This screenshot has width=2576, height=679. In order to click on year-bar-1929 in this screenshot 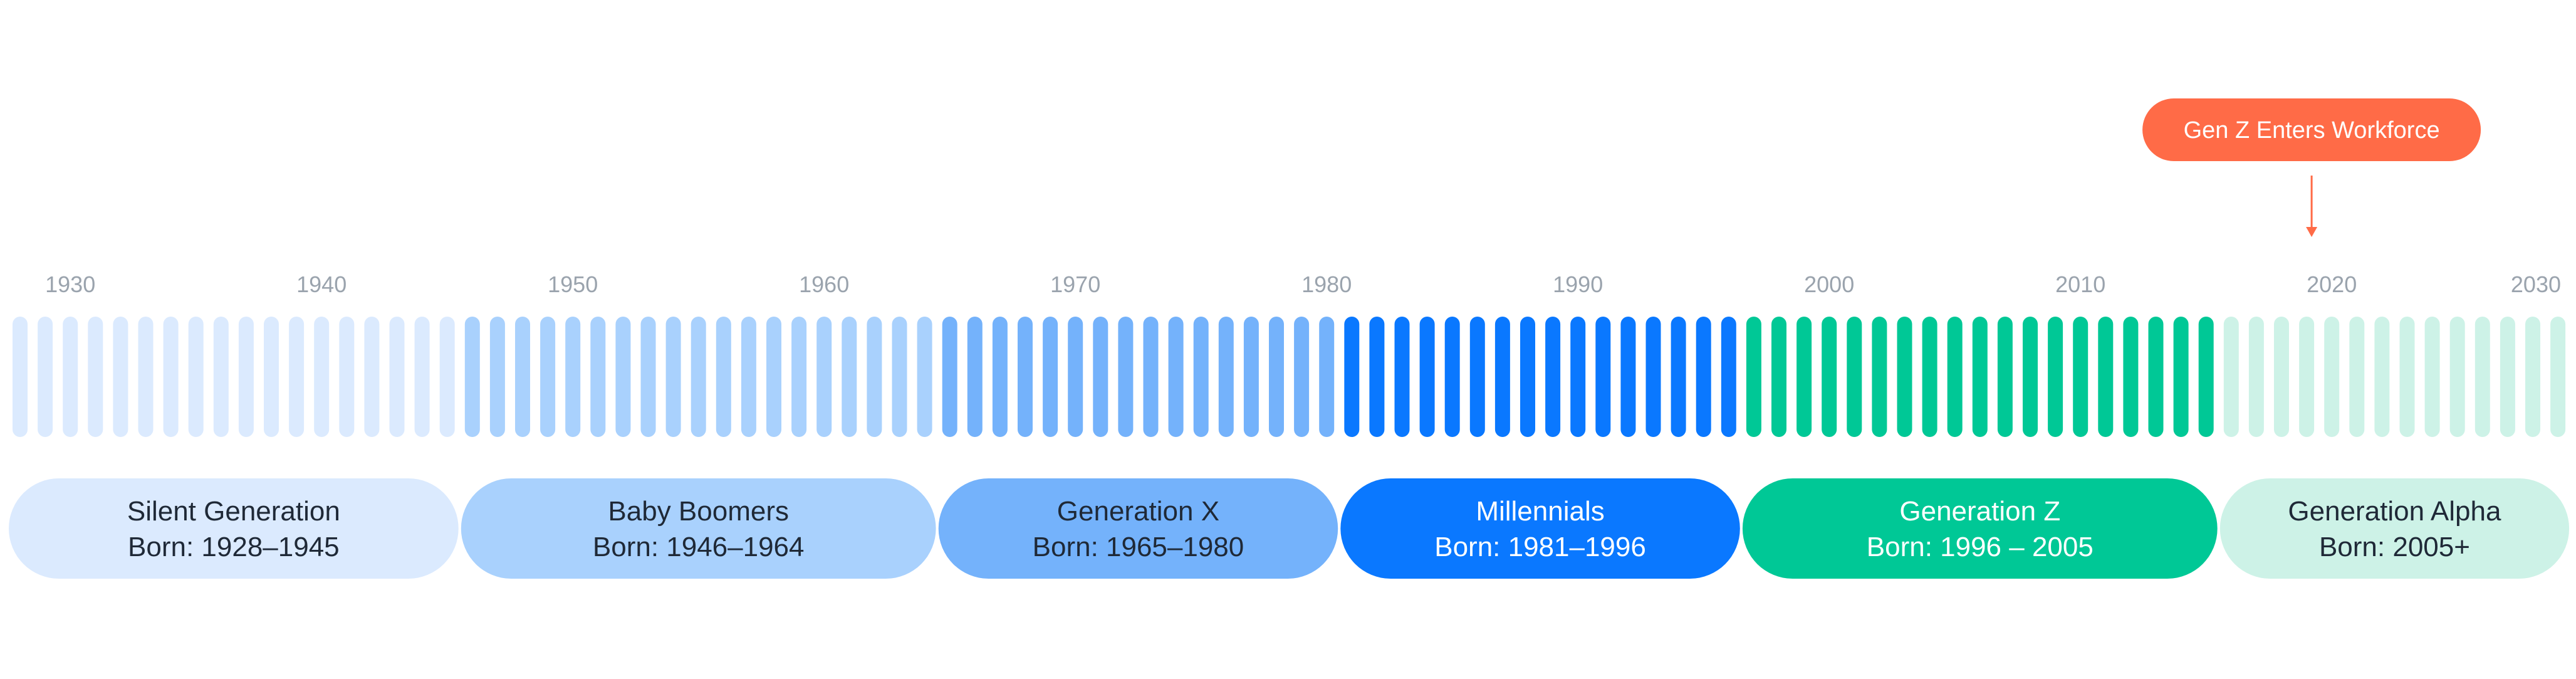, I will do `click(46, 377)`.